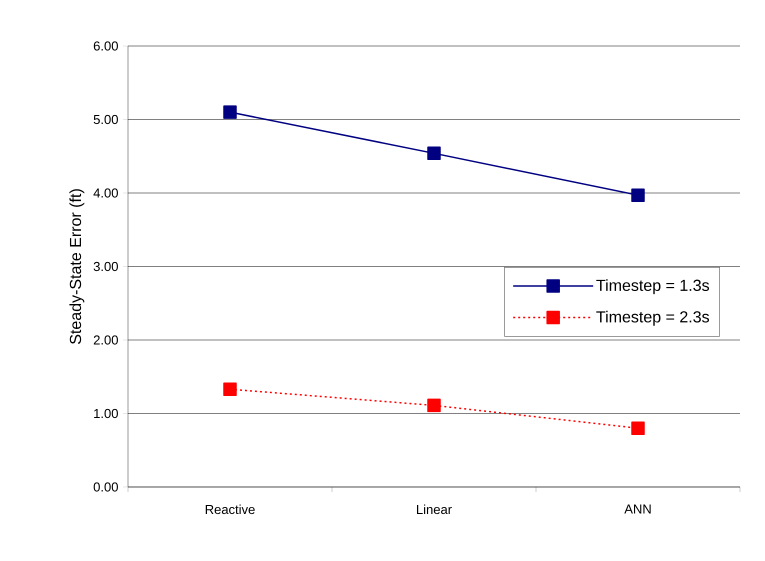 The width and height of the screenshot is (765, 561). I want to click on y-axis-title: Steady-State Error (ft), so click(76, 266).